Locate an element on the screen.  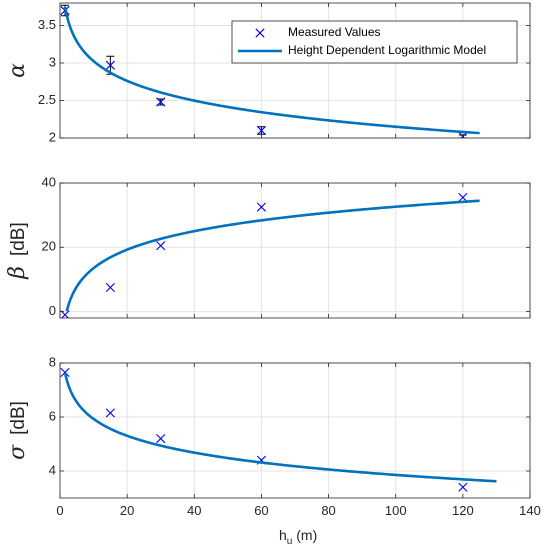
legend-box is located at coordinates (374, 42).